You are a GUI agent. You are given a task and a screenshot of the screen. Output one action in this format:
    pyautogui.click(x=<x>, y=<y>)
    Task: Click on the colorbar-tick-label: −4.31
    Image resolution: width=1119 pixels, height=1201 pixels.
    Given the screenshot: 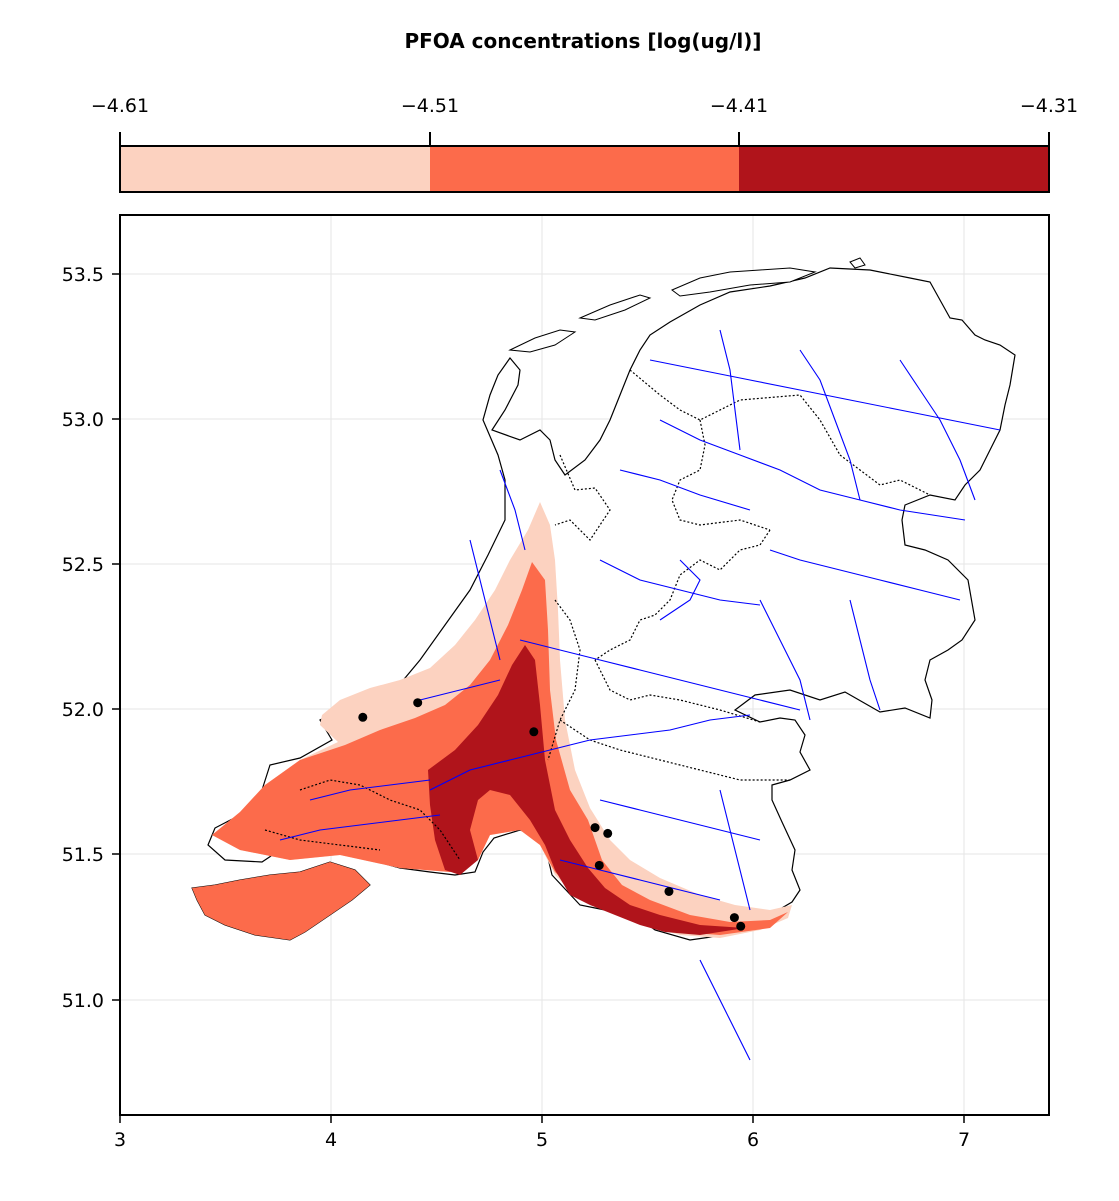 What is the action you would take?
    pyautogui.click(x=1049, y=106)
    